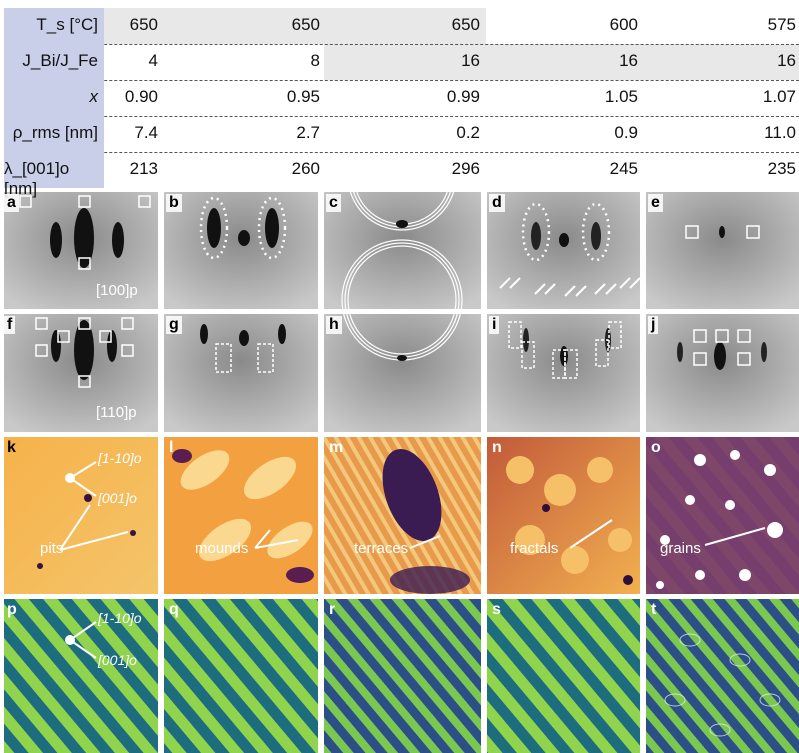 The height and width of the screenshot is (753, 799). I want to click on cell-ts-3: 650, so click(465, 24).